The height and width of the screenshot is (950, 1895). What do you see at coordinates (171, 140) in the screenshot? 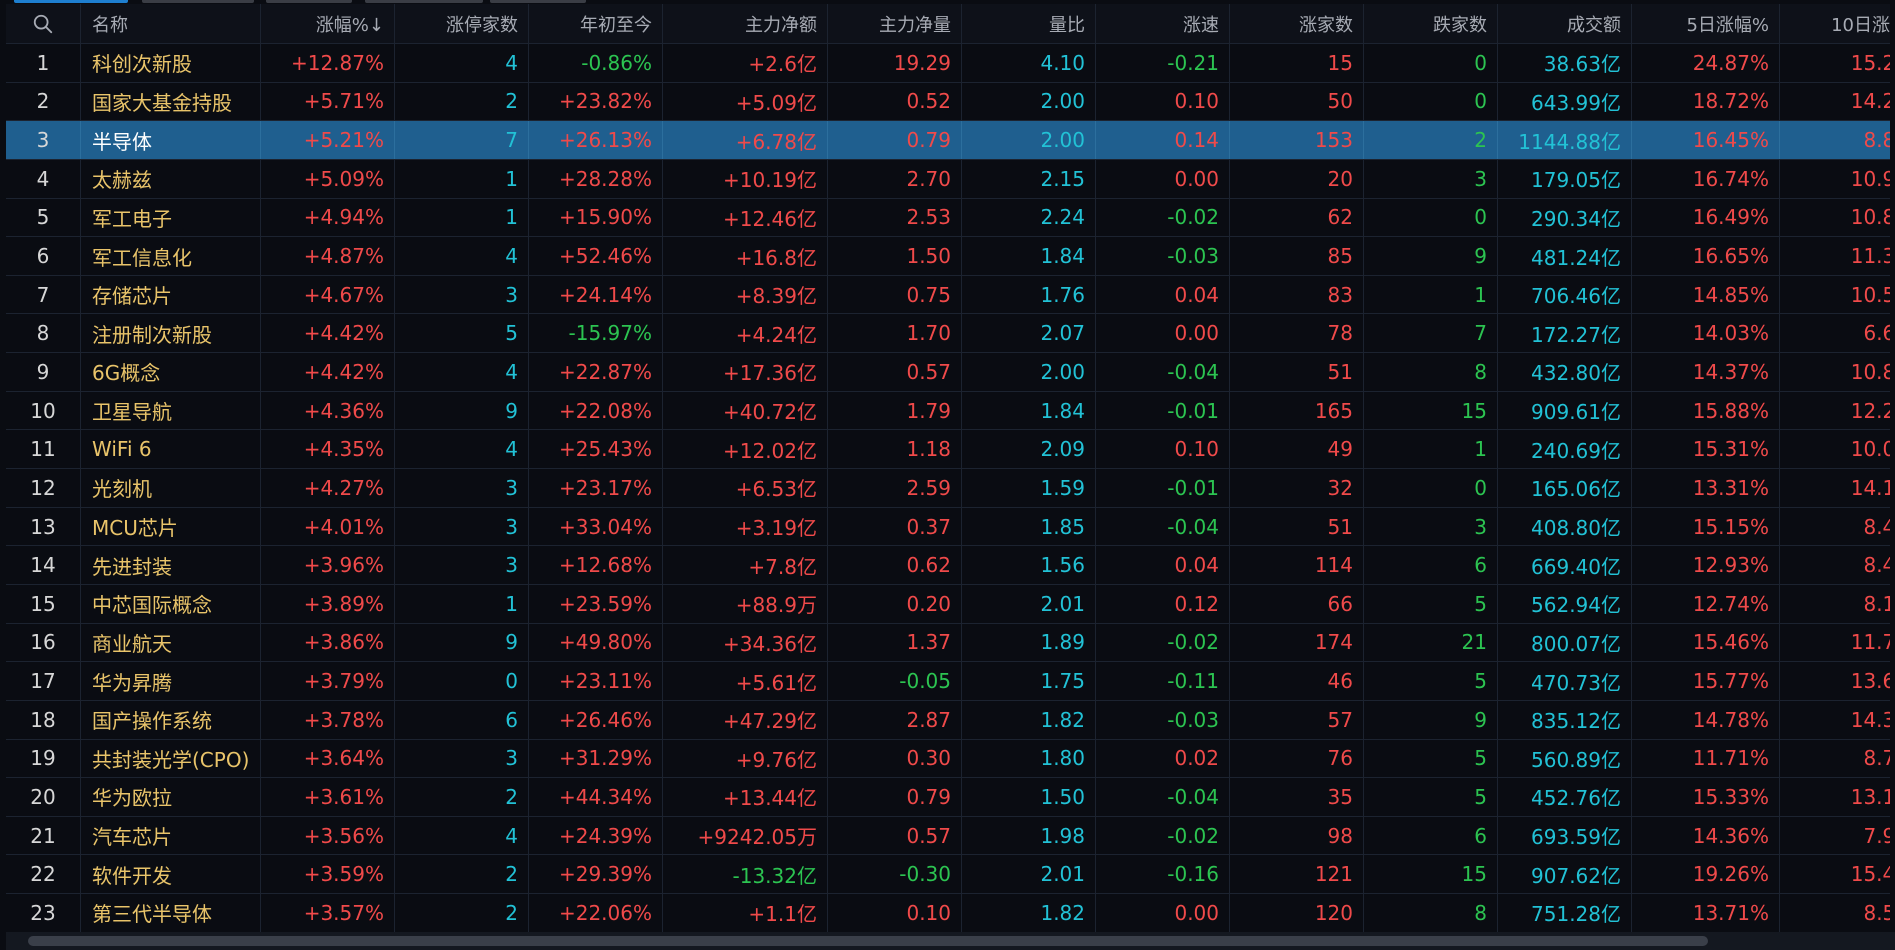
I see `sector-name: 半导体` at bounding box center [171, 140].